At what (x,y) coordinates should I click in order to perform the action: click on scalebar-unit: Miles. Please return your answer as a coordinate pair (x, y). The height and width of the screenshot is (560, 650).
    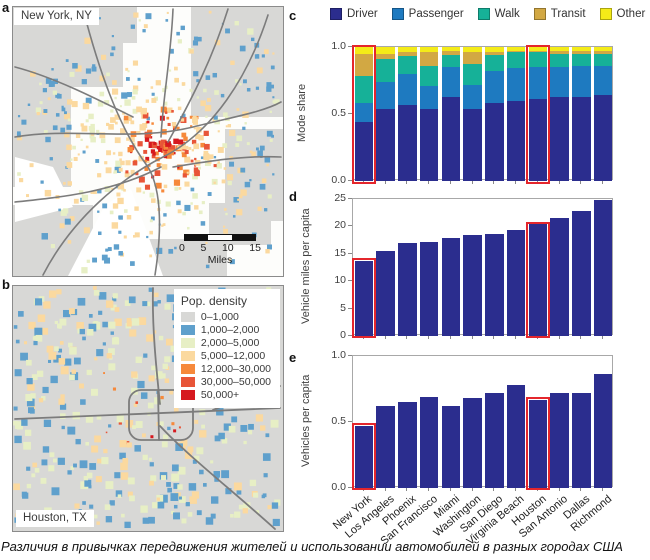
    Looking at the image, I should click on (220, 260).